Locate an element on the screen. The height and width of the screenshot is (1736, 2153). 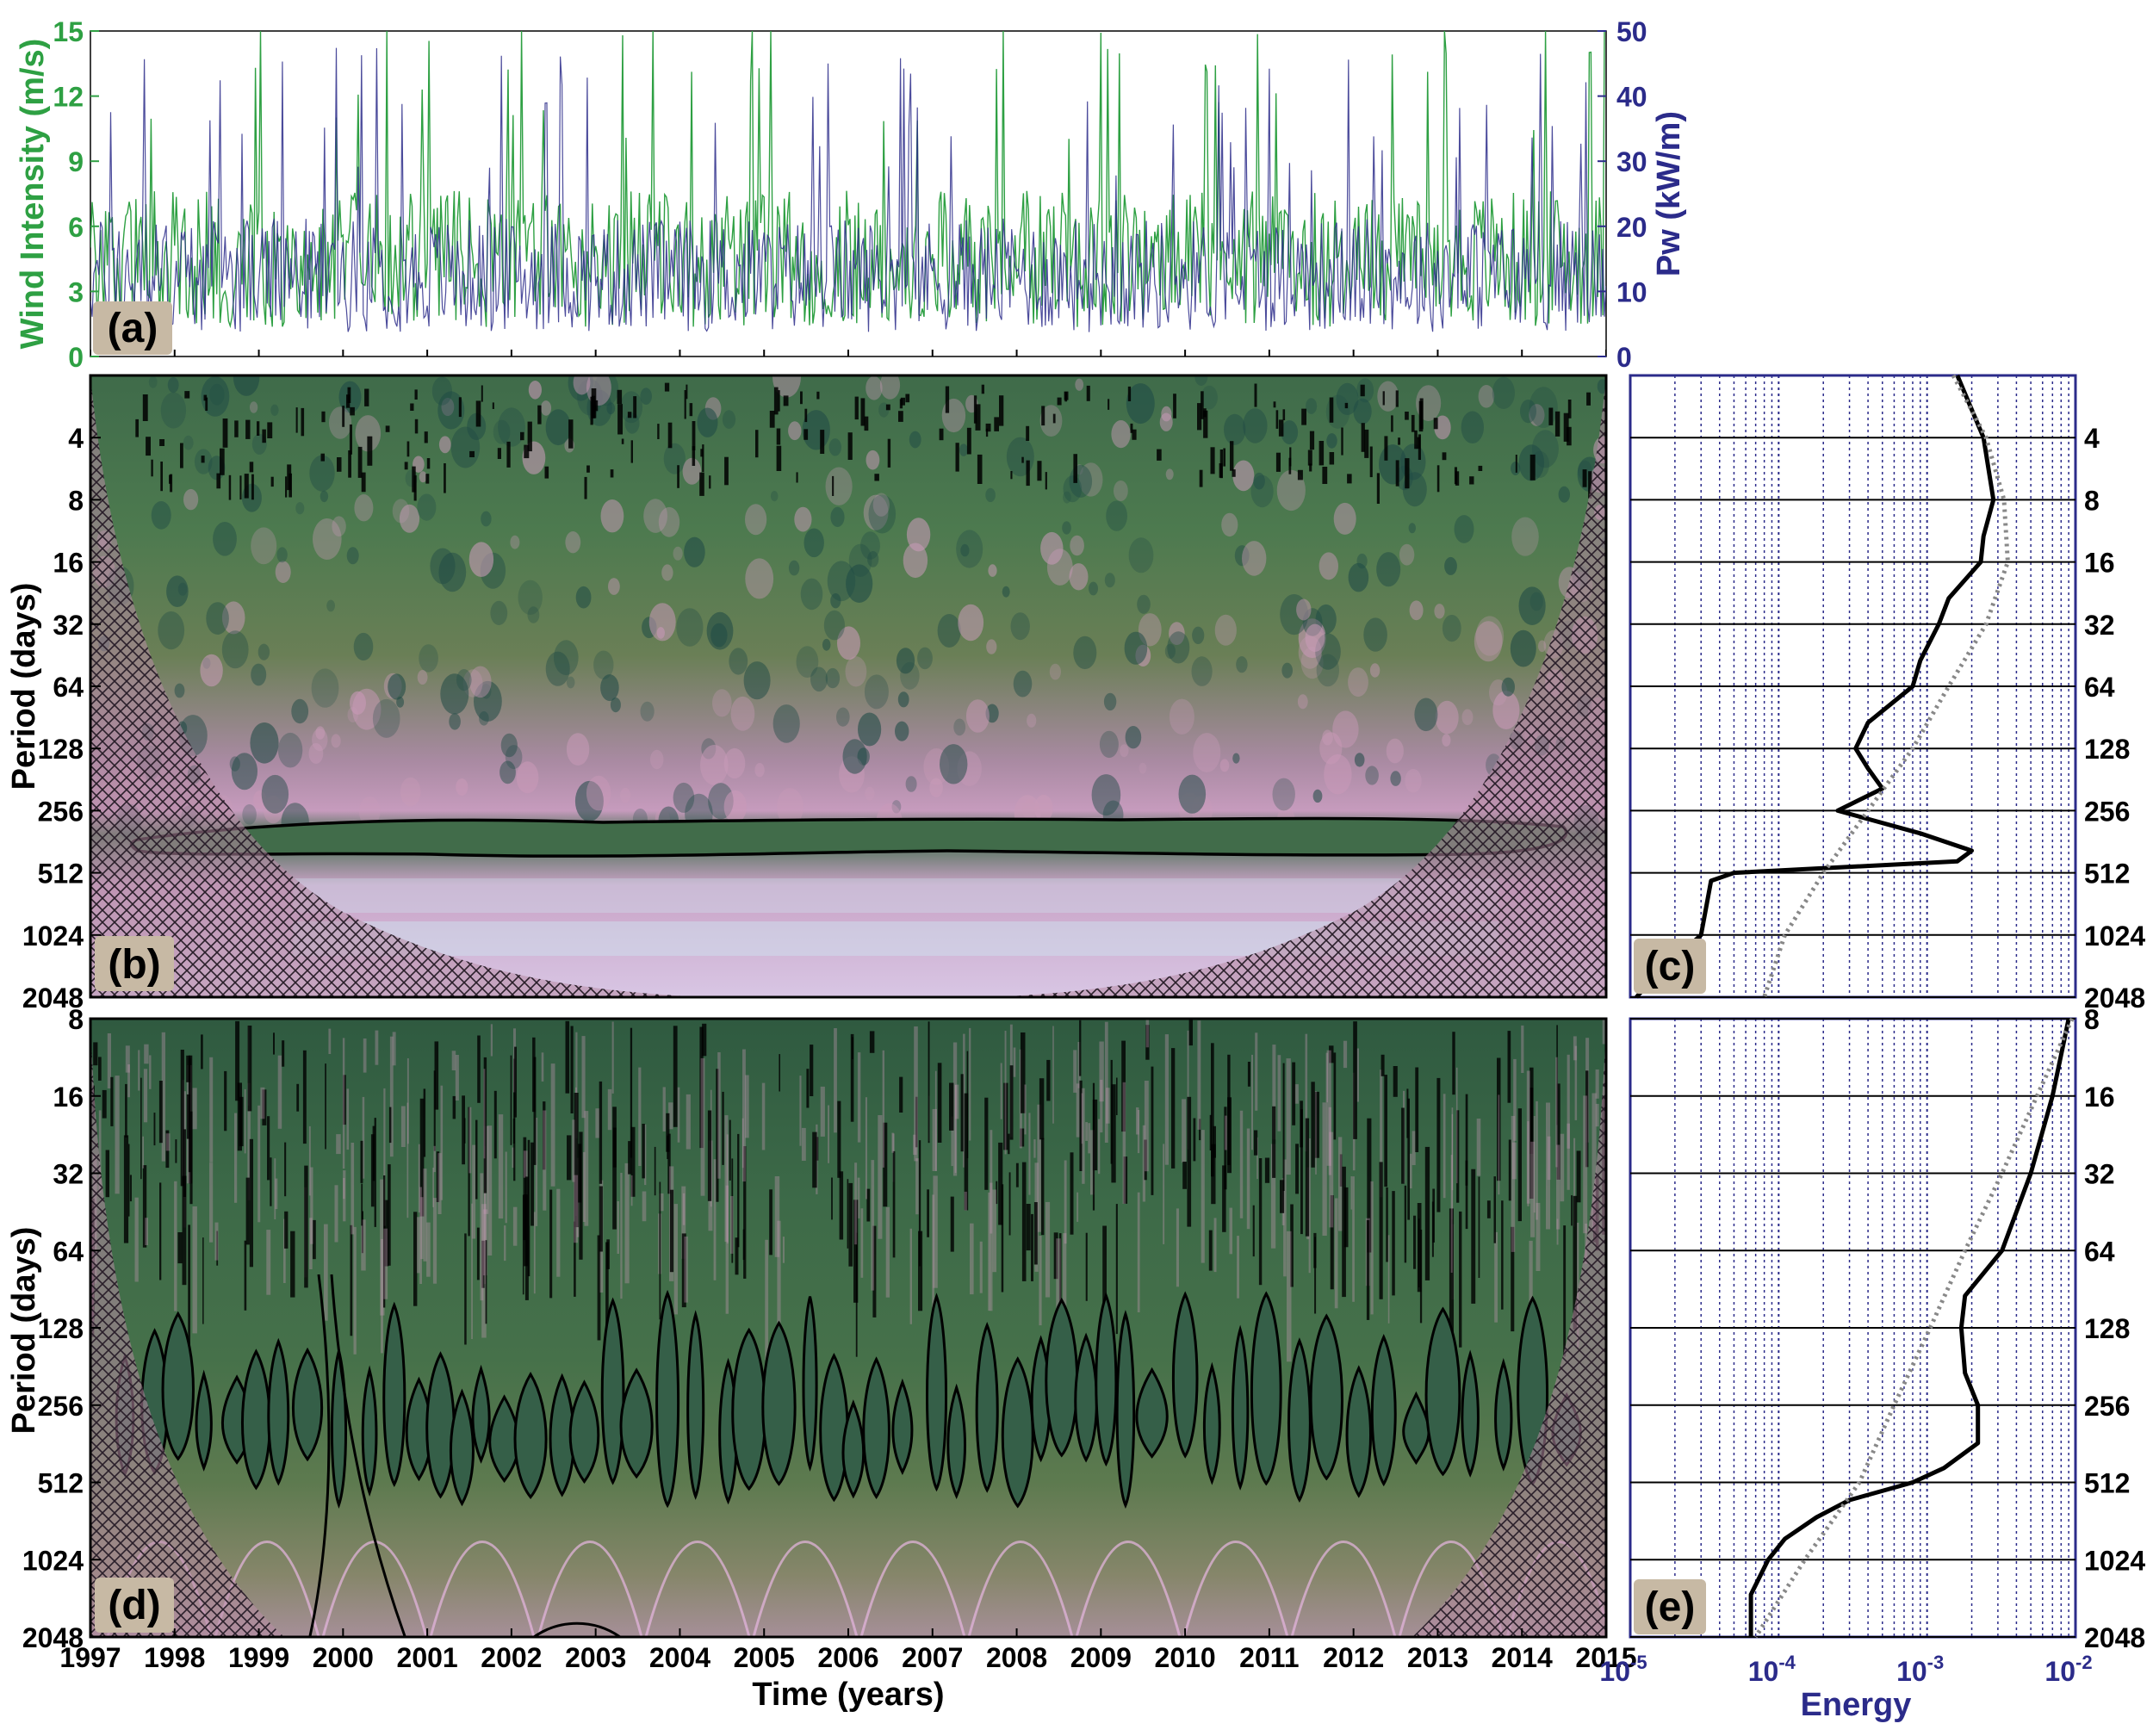
panel-b-ticklabel: 512 is located at coordinates (61, 875).